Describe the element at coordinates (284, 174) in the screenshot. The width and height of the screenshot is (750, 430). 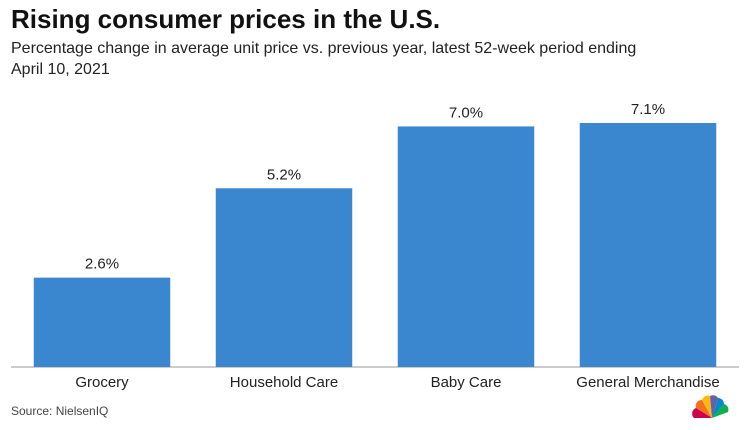
I see `value-label: 5.2%` at that location.